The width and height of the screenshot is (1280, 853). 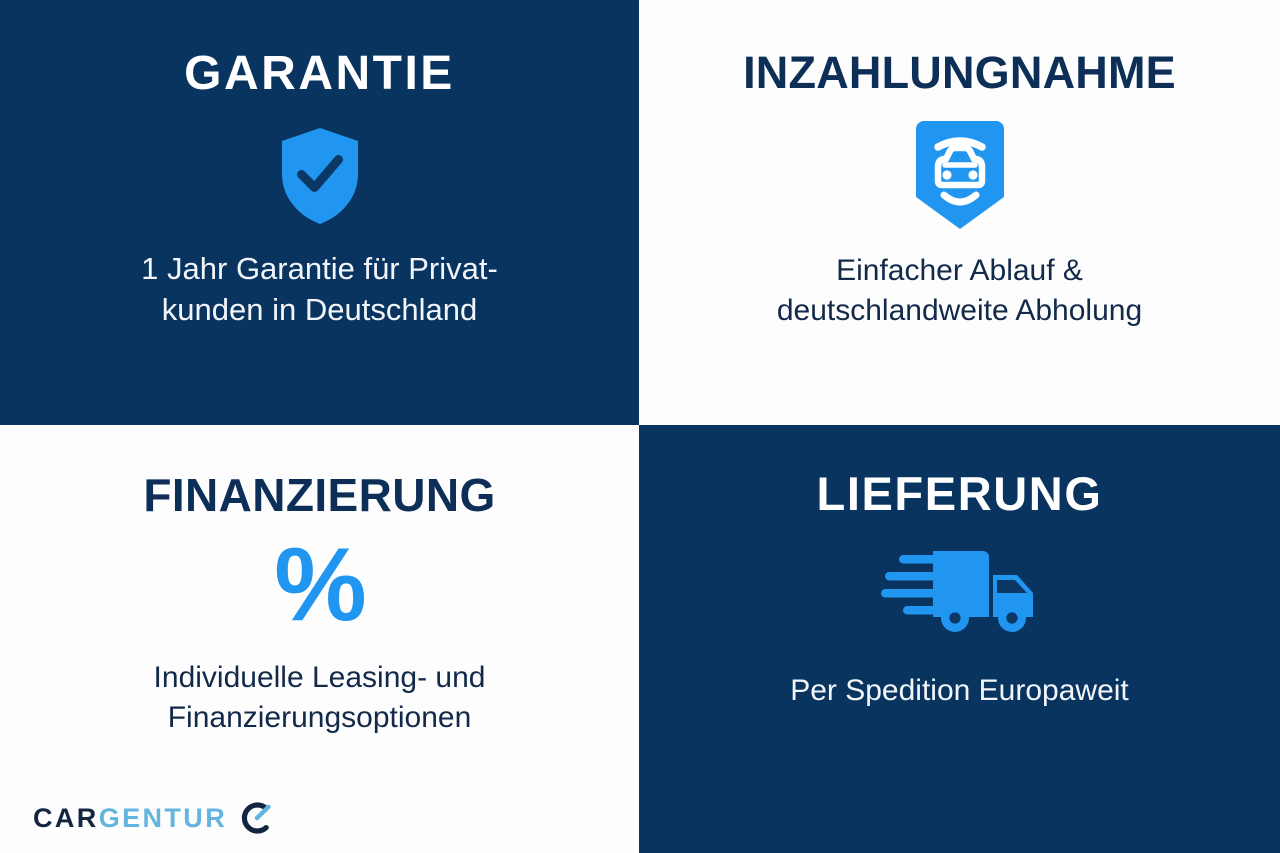 I want to click on benefit-description-lieferung: Per Spedition Europaweit, so click(x=959, y=690).